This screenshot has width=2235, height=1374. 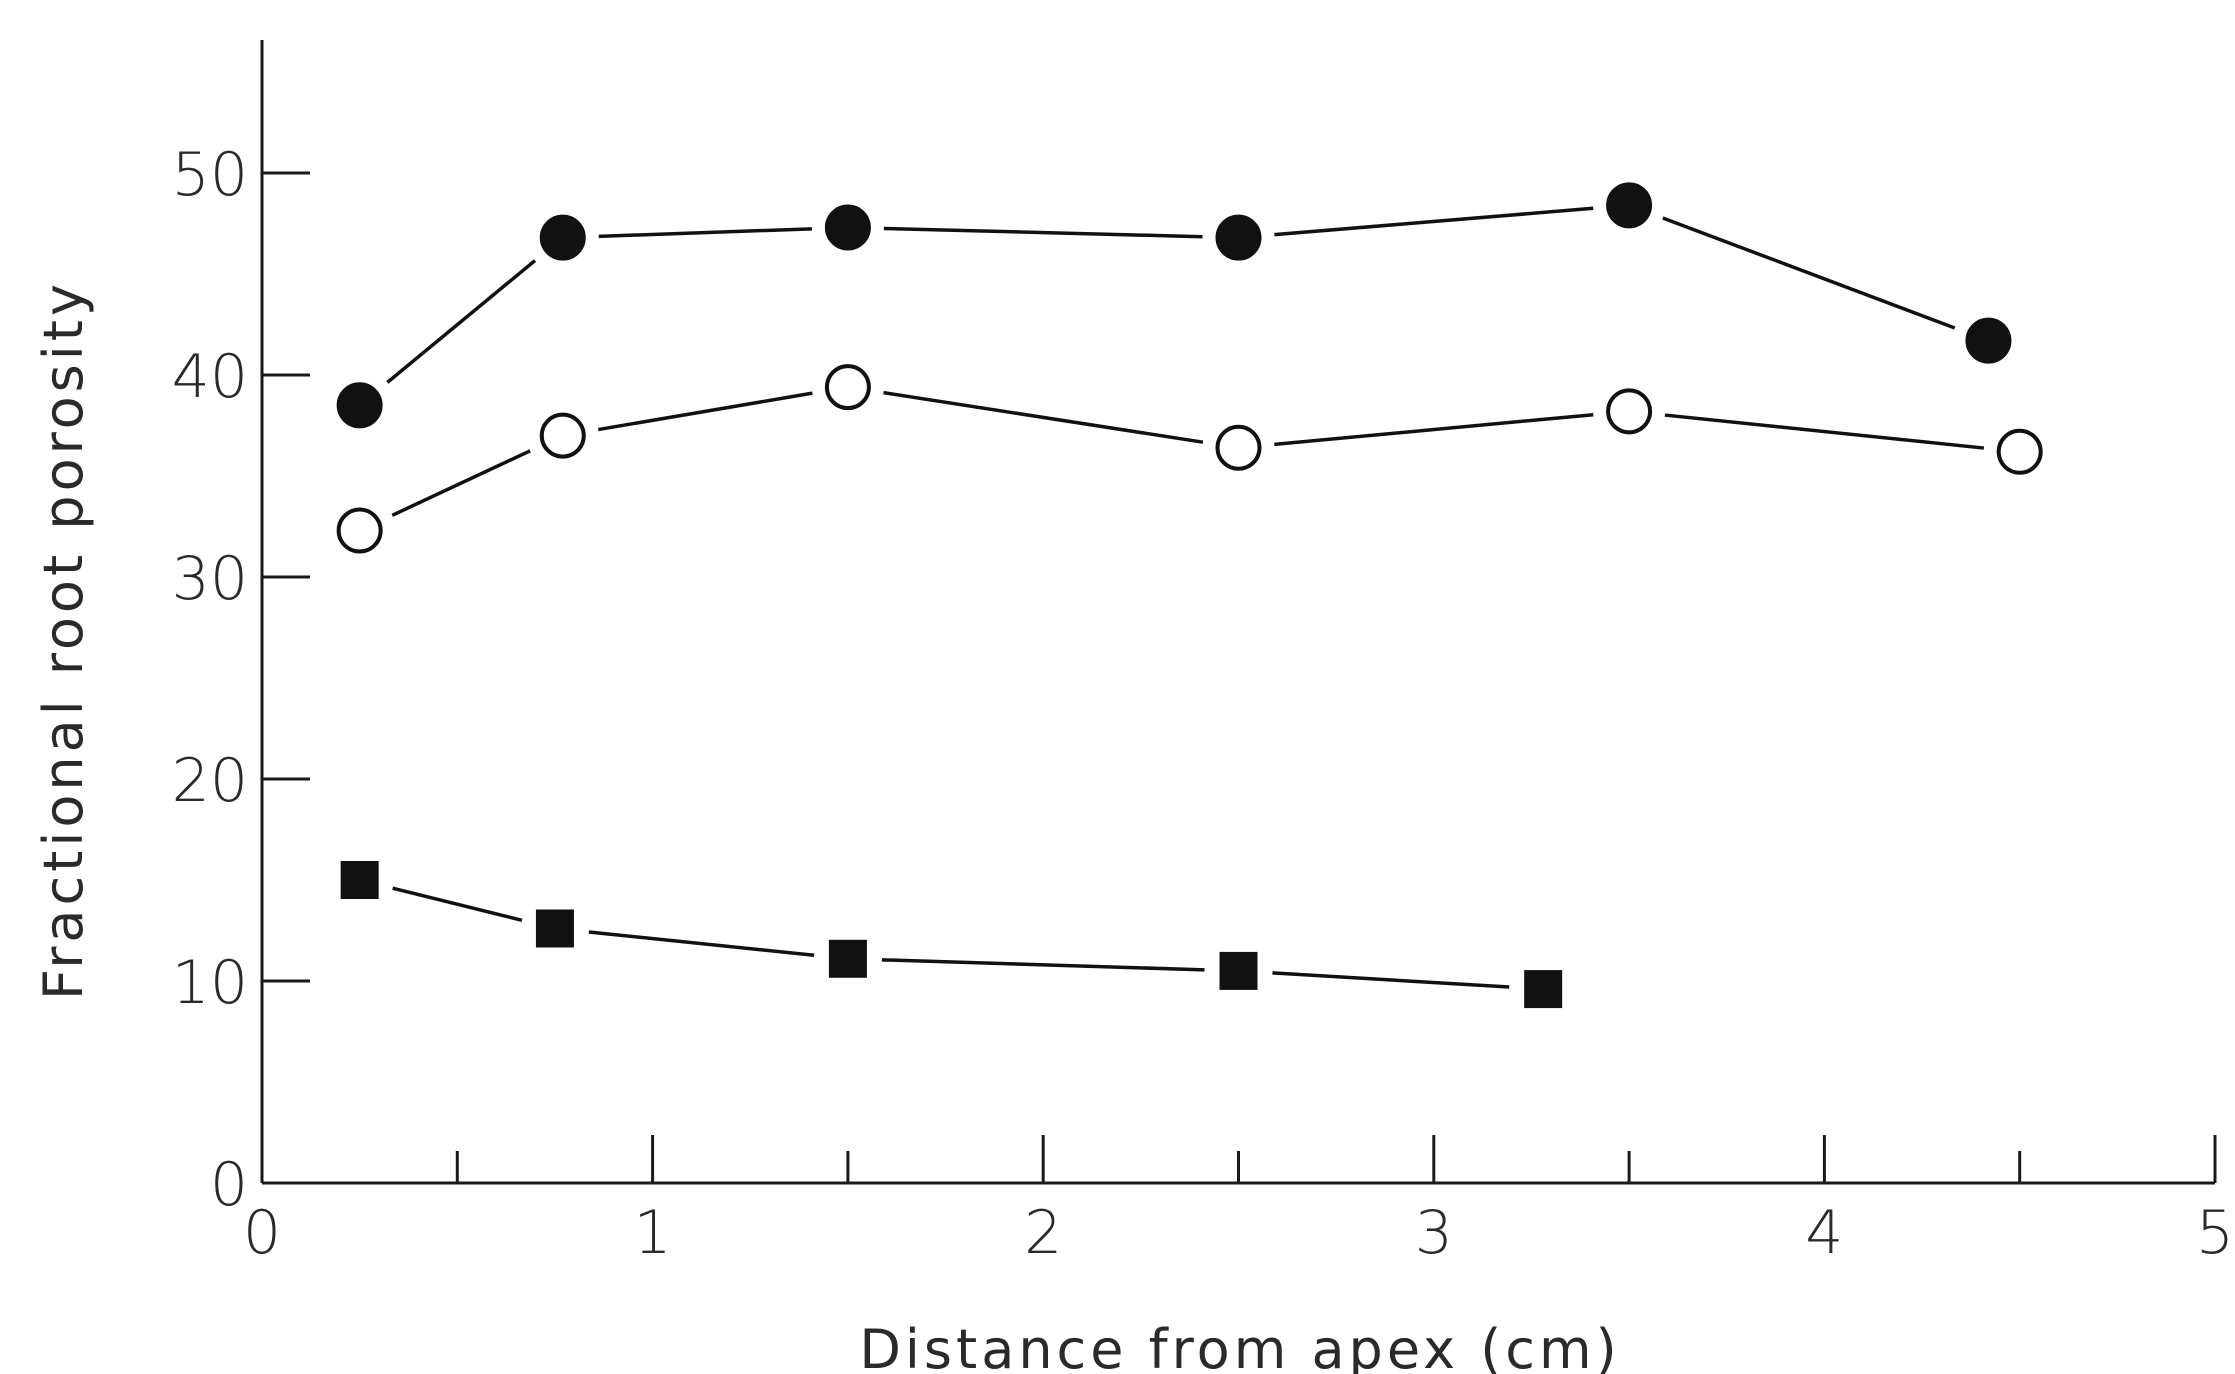 I want to click on y-tick-label-50: 50, so click(x=210, y=175).